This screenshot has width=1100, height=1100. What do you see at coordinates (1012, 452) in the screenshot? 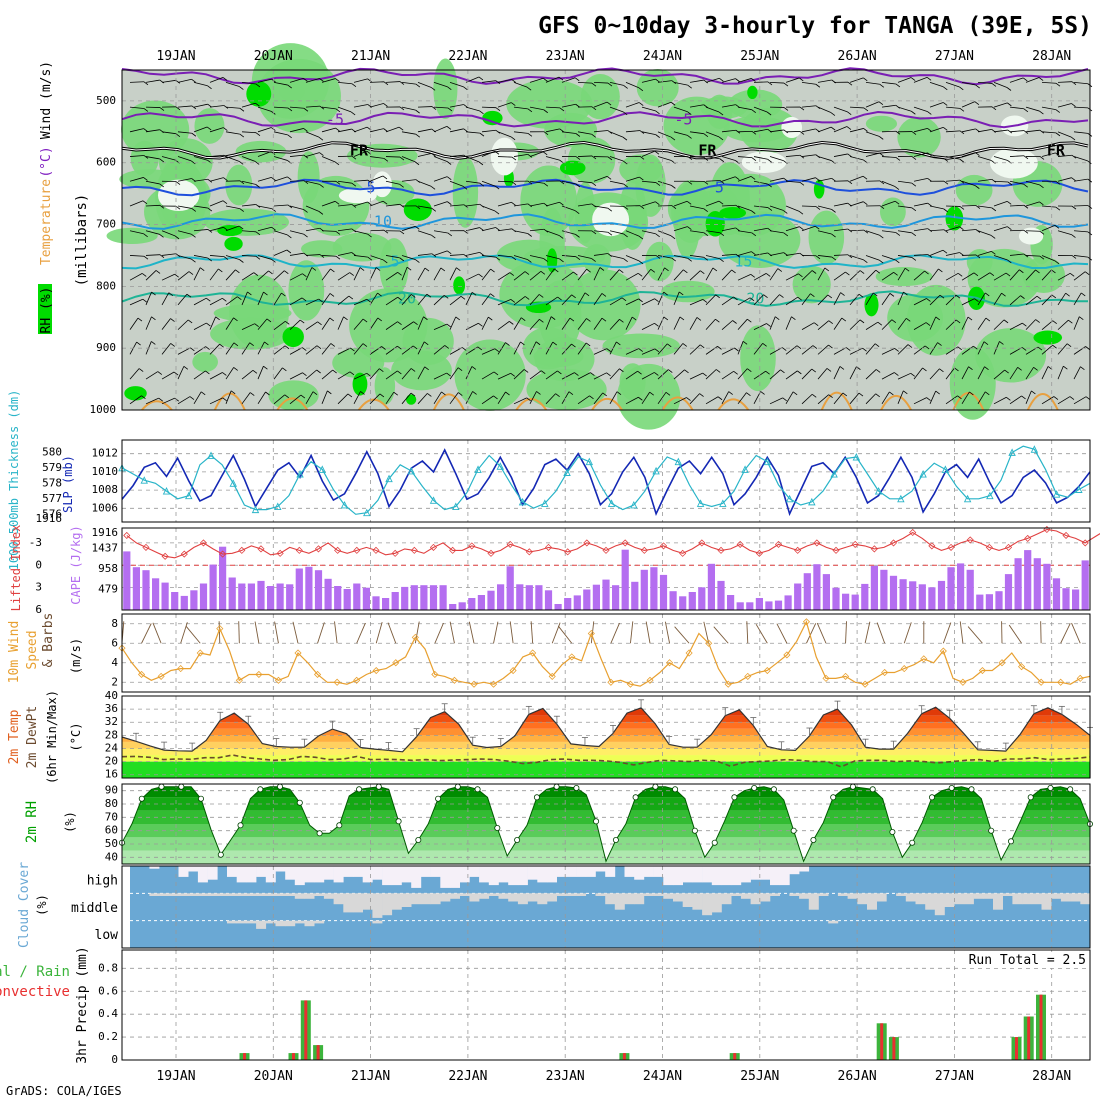
I see `thickness-marker` at bounding box center [1012, 452].